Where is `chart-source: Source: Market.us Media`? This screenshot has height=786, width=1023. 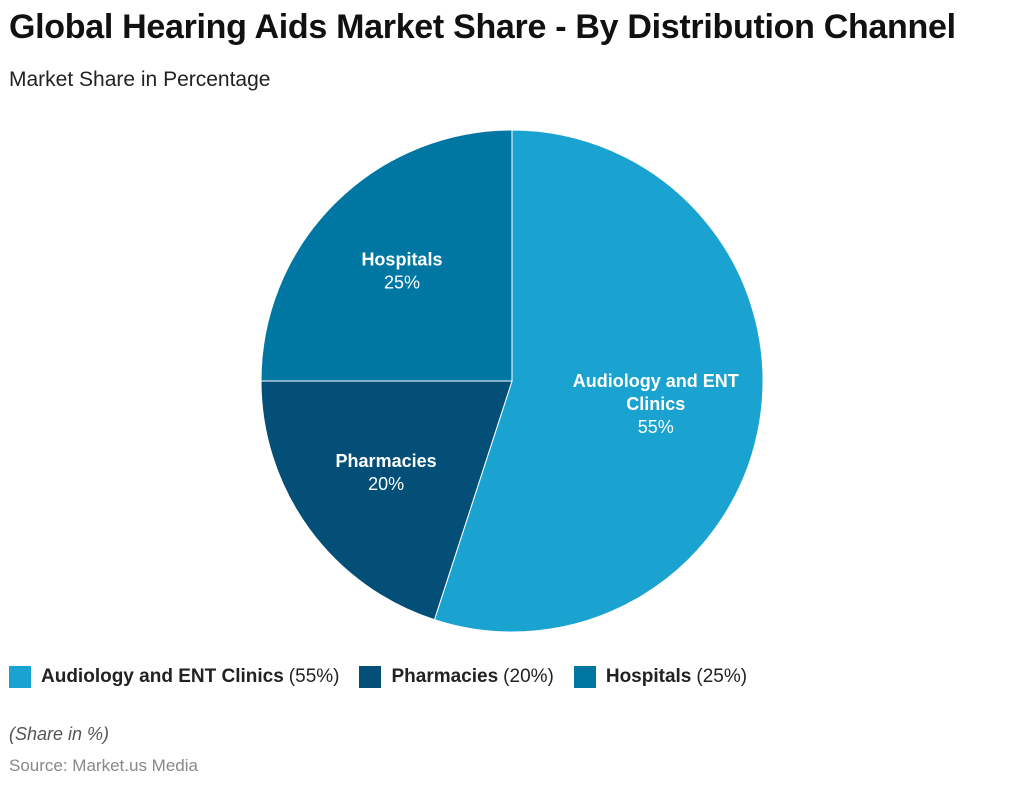 chart-source: Source: Market.us Media is located at coordinates (103, 765).